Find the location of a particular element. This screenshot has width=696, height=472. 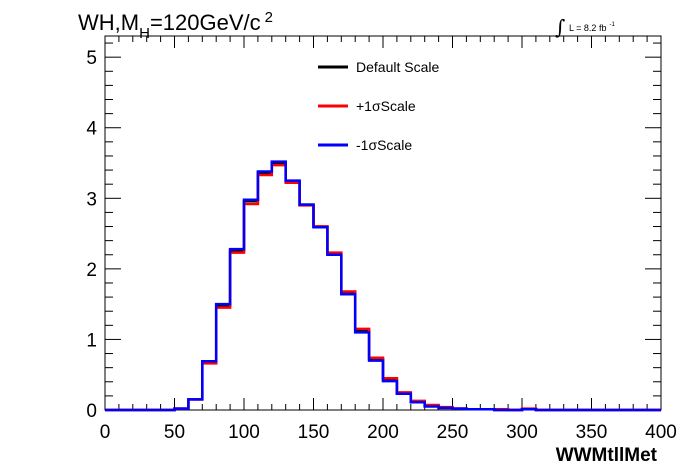

y-tick-label: 4 is located at coordinates (91, 129).